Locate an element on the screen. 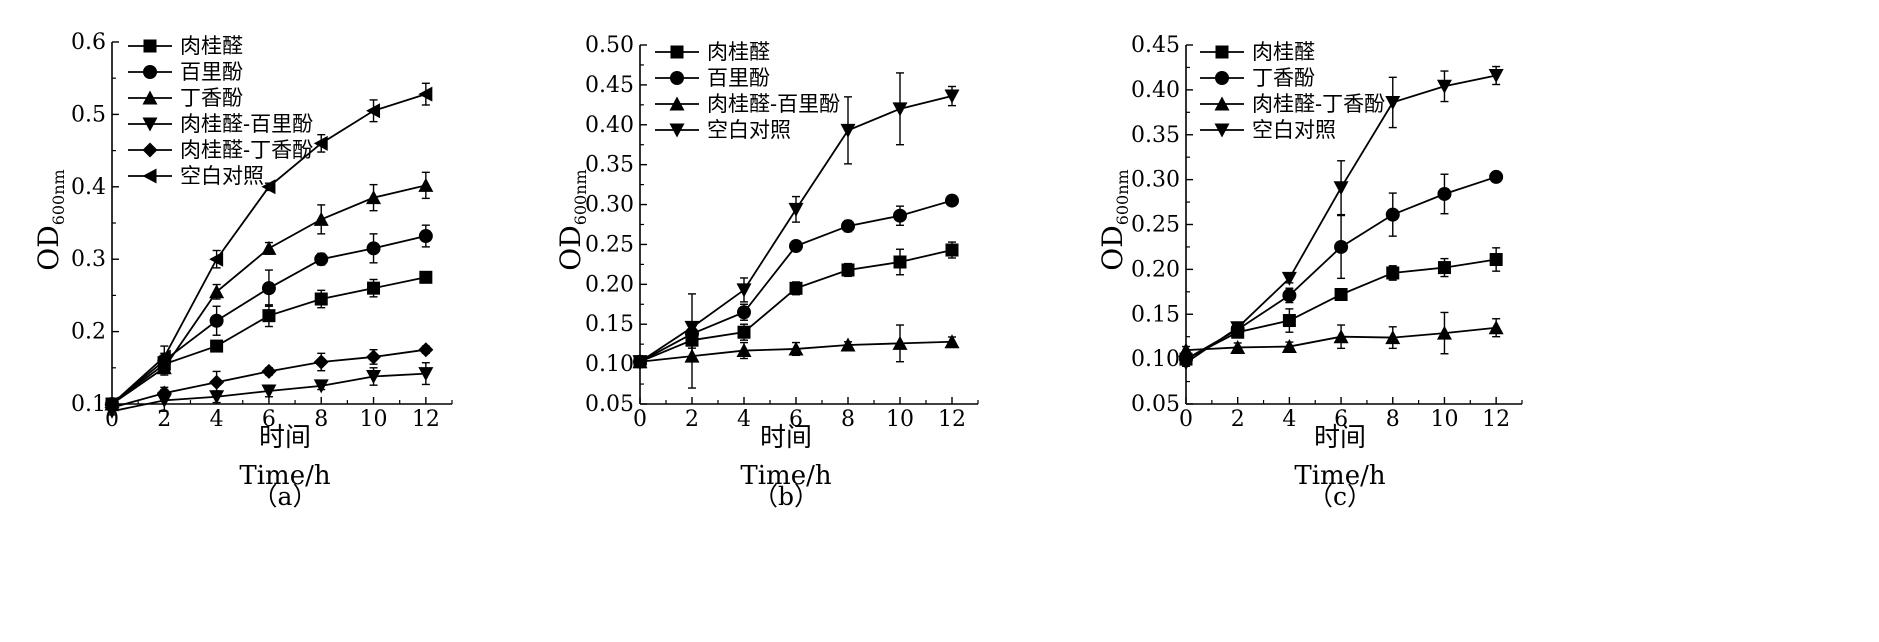 Image resolution: width=1879 pixels, height=642 pixels. x-tick-label: 4 is located at coordinates (217, 419).